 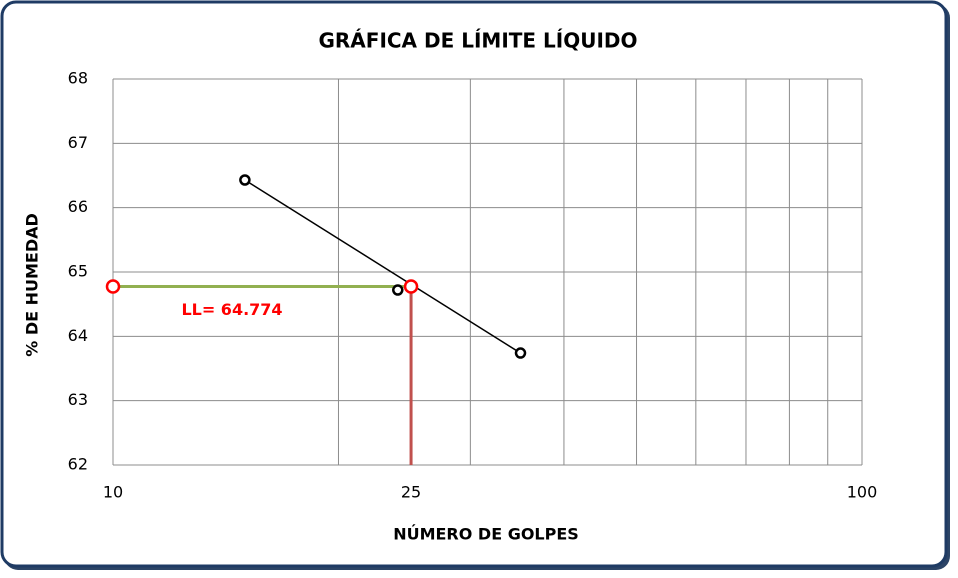 What do you see at coordinates (32, 285) in the screenshot?
I see `y-axis-label: % DE HUMEDAD` at bounding box center [32, 285].